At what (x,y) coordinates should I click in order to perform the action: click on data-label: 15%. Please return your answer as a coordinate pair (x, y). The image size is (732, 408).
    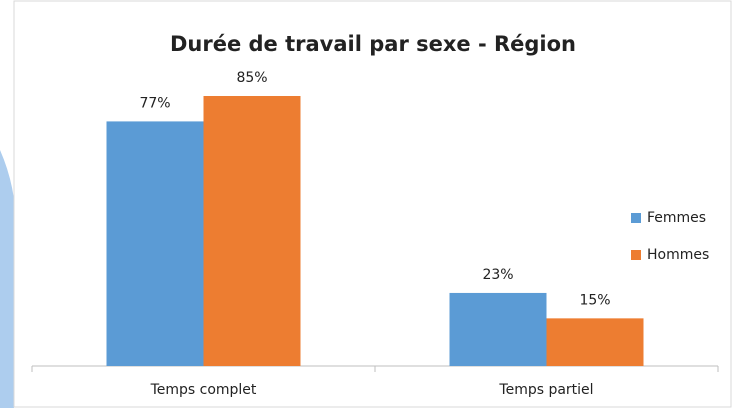
    Looking at the image, I should click on (594, 300).